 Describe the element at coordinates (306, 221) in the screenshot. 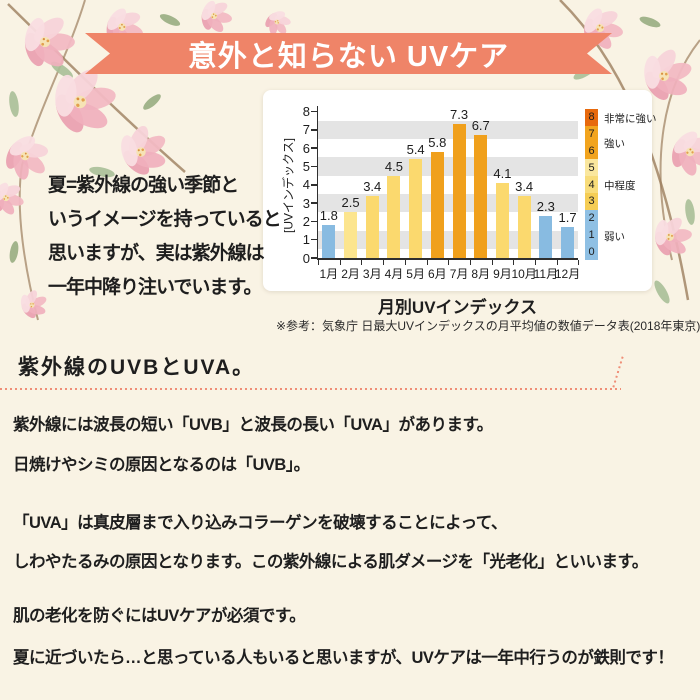

I see `y-axis-tick-label: 2` at that location.